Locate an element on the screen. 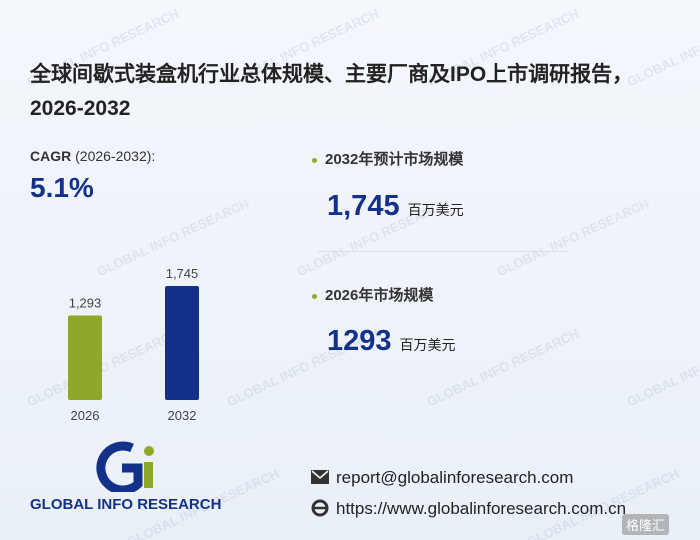 The height and width of the screenshot is (540, 700). cagr-period: (2026-2032): is located at coordinates (115, 156).